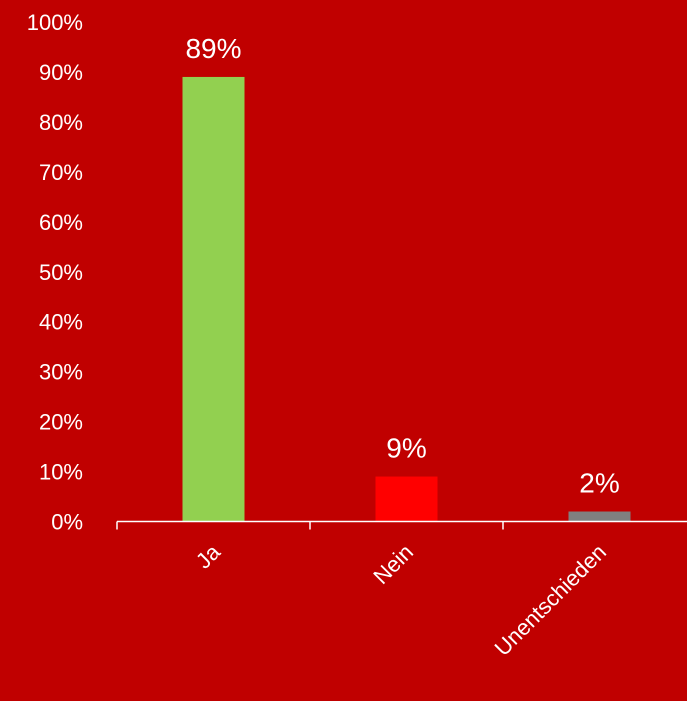 The height and width of the screenshot is (701, 687). What do you see at coordinates (61, 272) in the screenshot?
I see `y-tick-label: 50%` at bounding box center [61, 272].